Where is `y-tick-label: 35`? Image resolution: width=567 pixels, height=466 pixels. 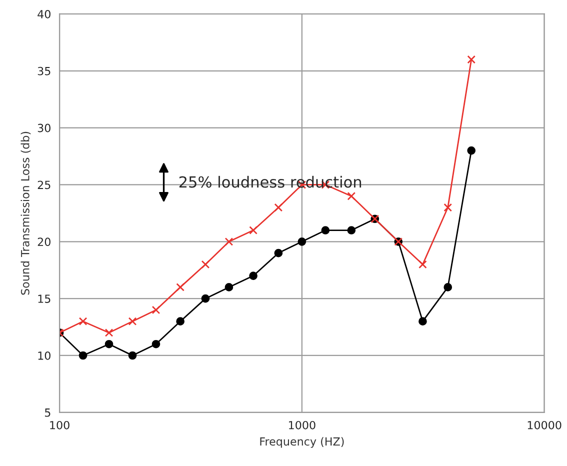 y-tick-label: 35 is located at coordinates (44, 71).